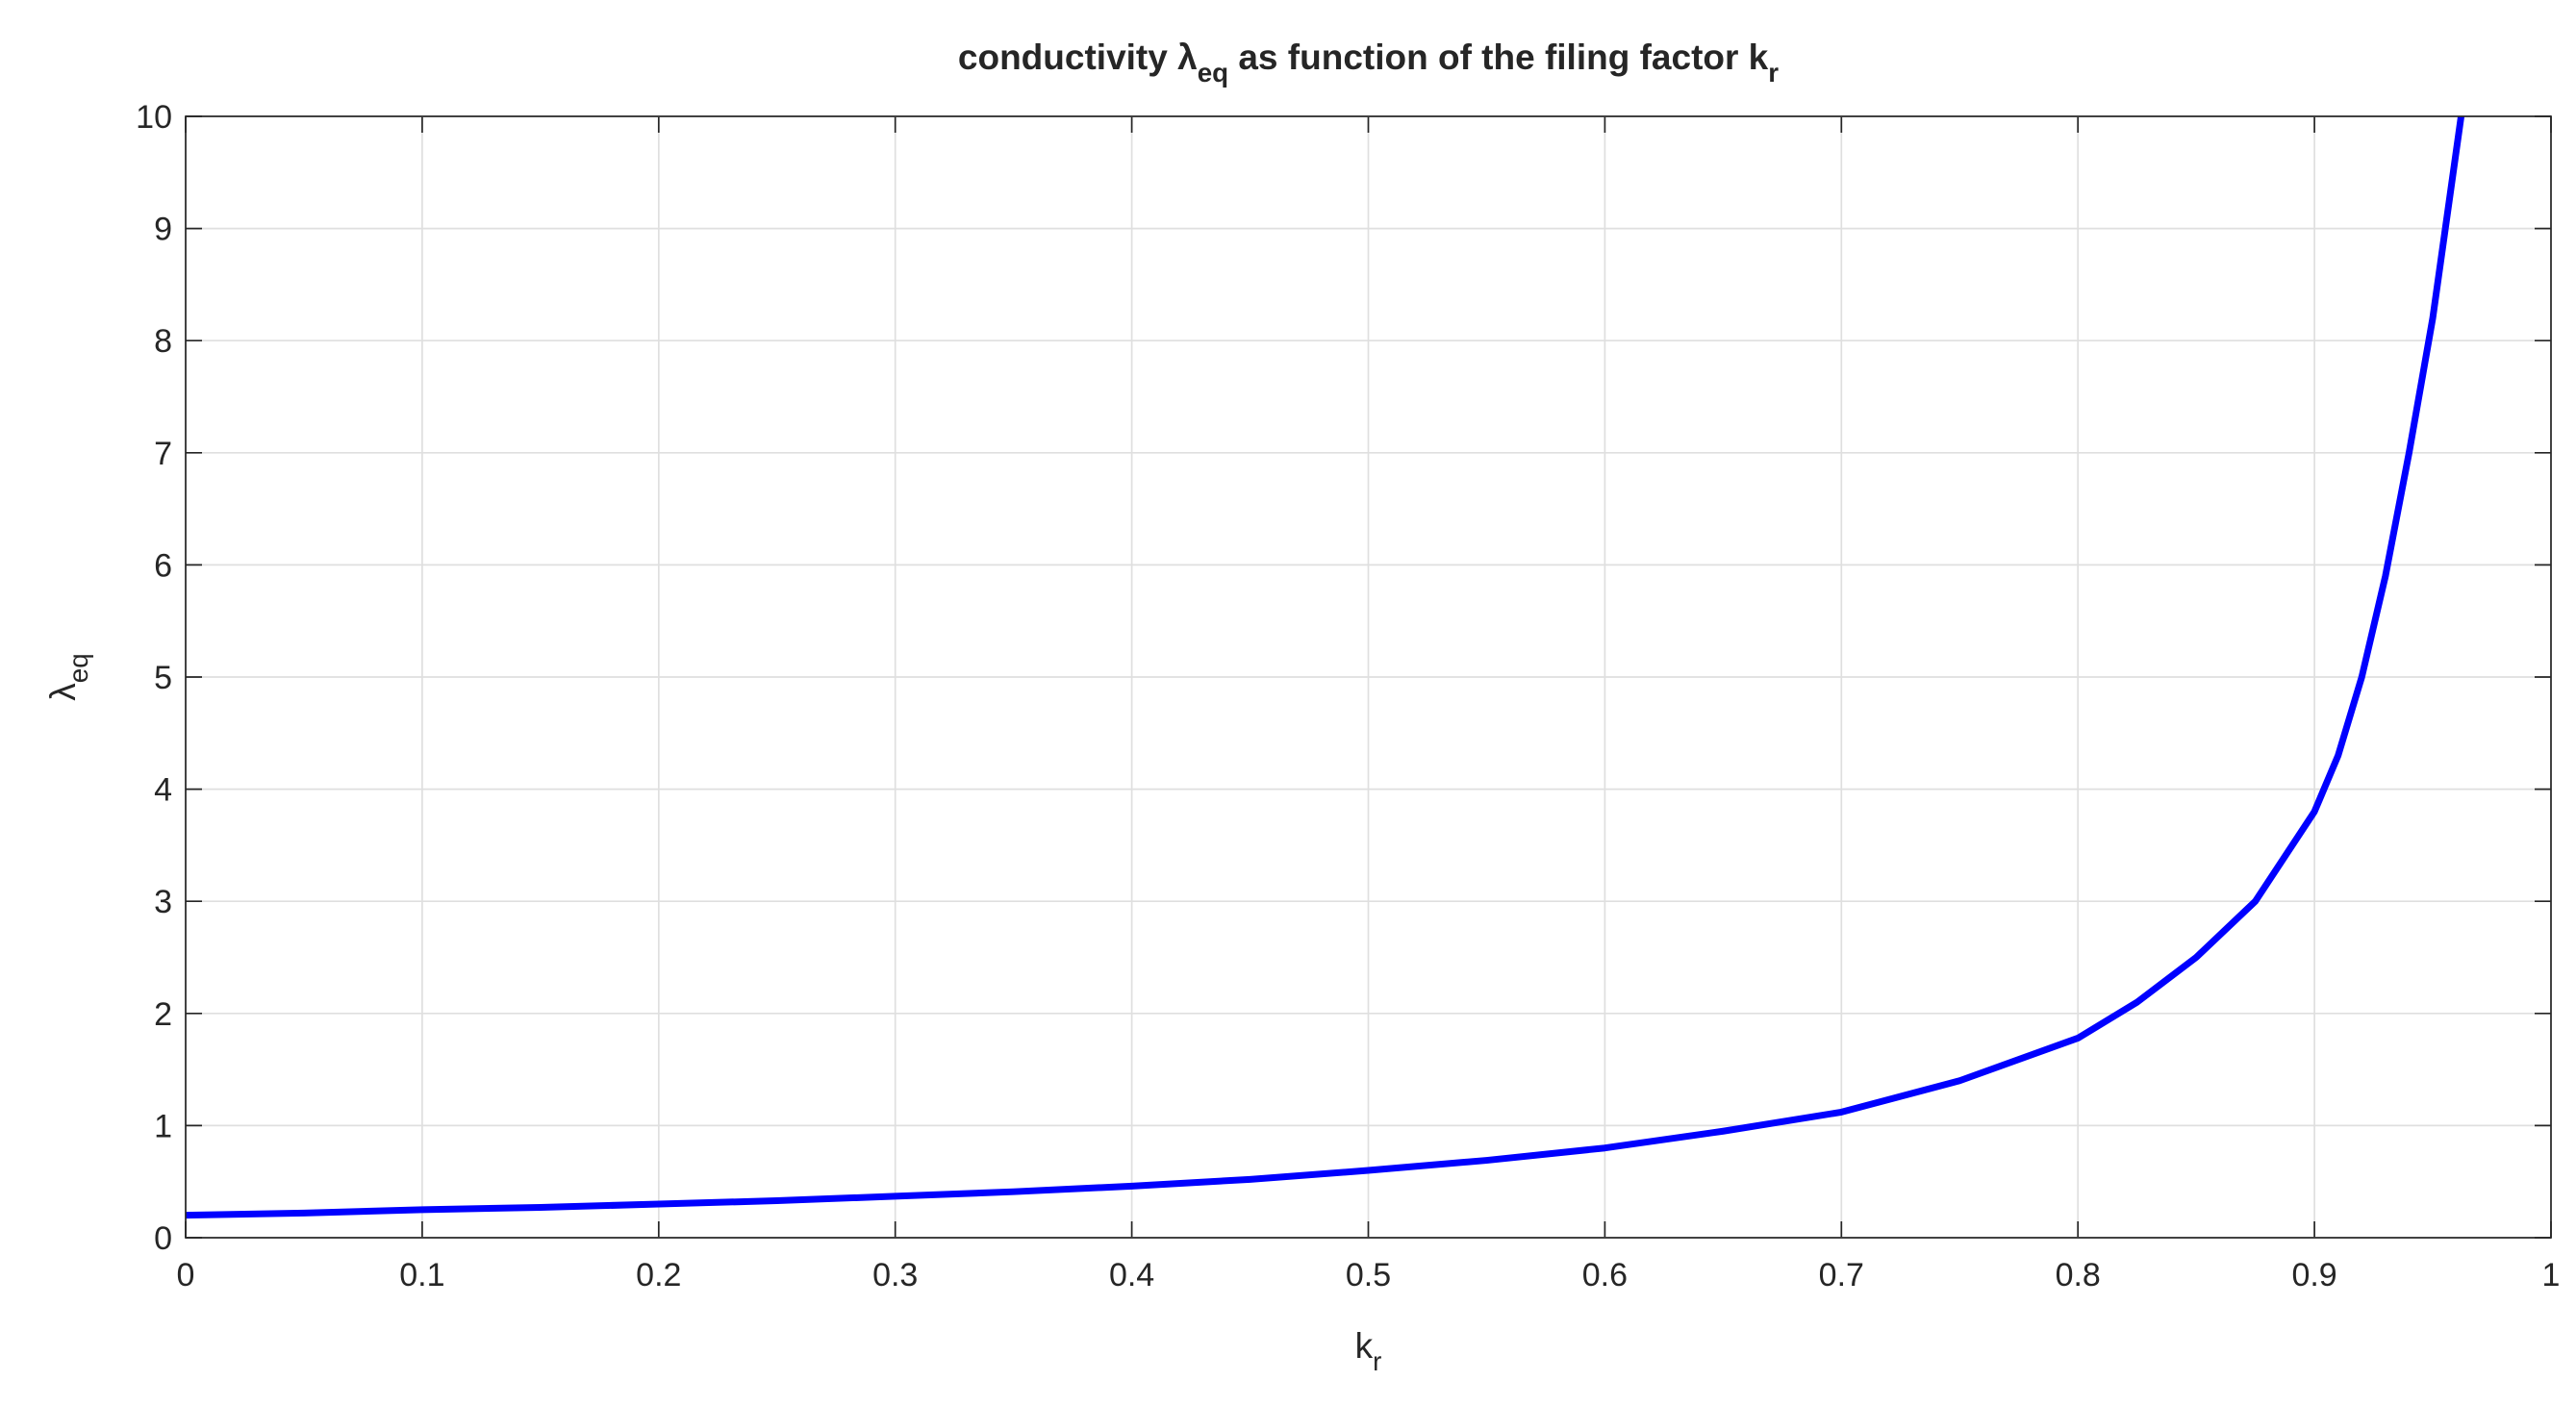 The height and width of the screenshot is (1406, 2576). Describe the element at coordinates (895, 1275) in the screenshot. I see `x-tick-label: 0.3` at that location.